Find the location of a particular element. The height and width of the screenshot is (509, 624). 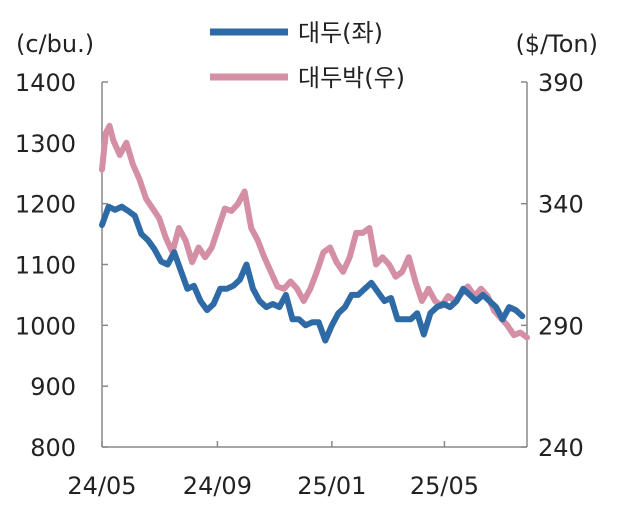

legend-label-series-0: 대두(좌) is located at coordinates (340, 33).